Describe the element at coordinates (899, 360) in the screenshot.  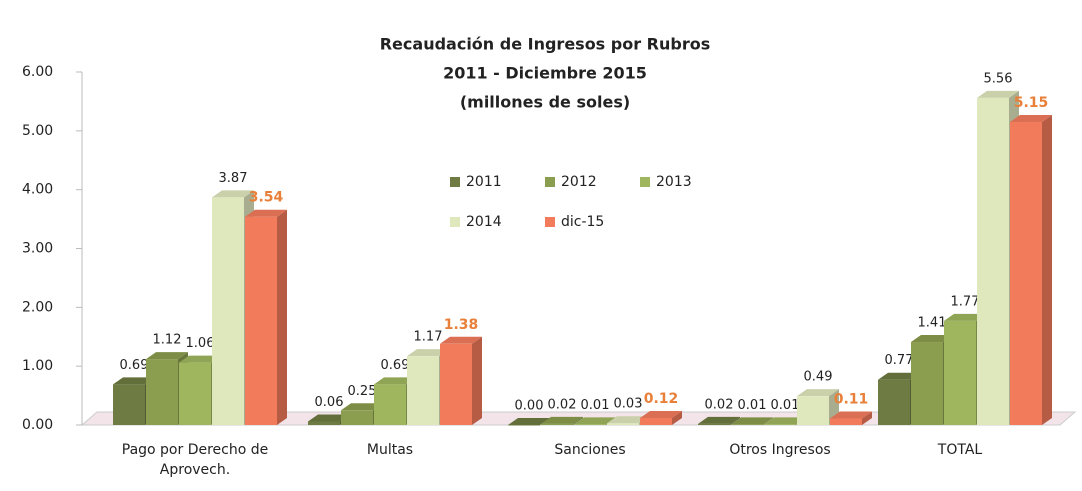
I see `value-label: 0.77` at that location.